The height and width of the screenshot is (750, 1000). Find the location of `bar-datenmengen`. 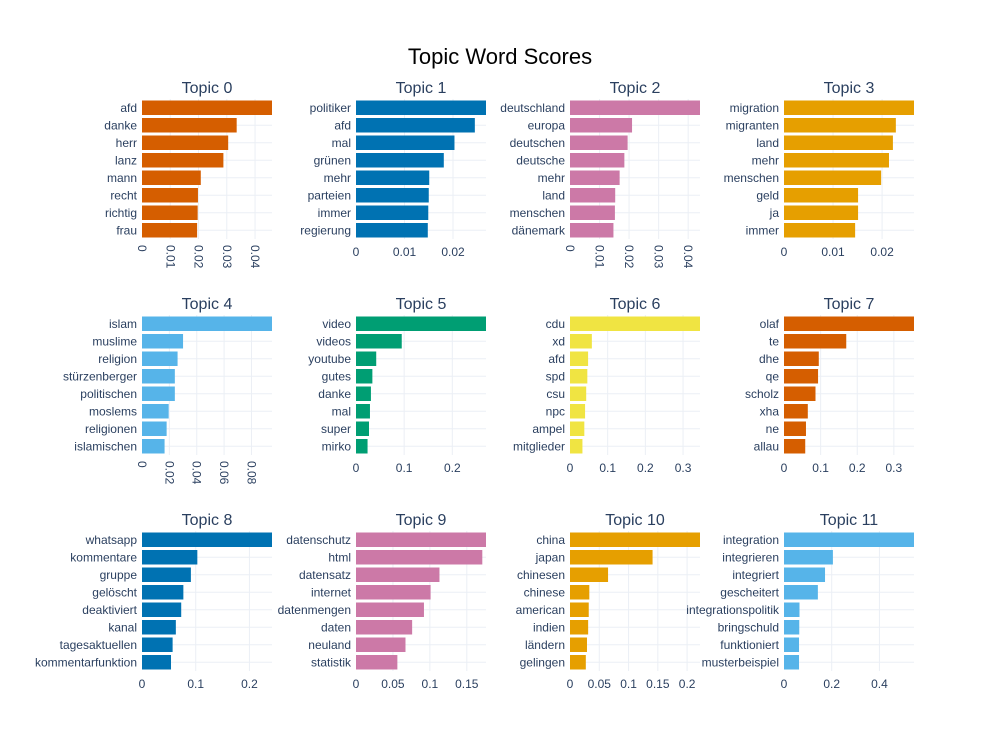

bar-datenmengen is located at coordinates (390, 609).